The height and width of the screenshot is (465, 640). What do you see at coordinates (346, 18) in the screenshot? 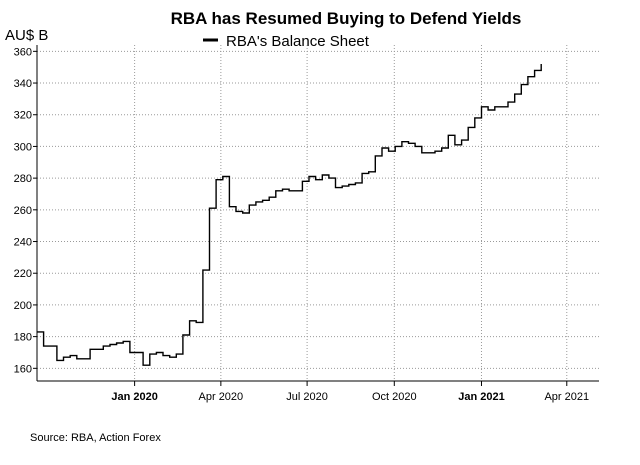
I see `chart-title: RBA has Resumed Buying to Defend Yields` at bounding box center [346, 18].